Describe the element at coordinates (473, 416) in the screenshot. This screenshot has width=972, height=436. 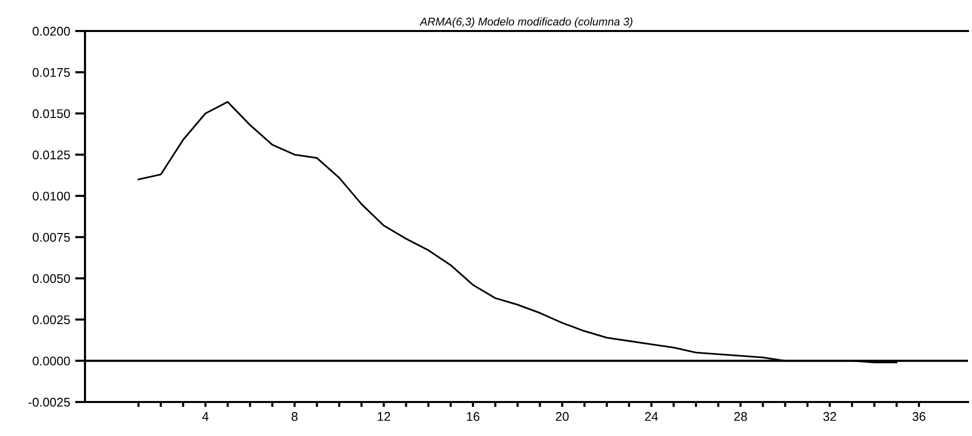
I see `x-tick-label: 16` at that location.